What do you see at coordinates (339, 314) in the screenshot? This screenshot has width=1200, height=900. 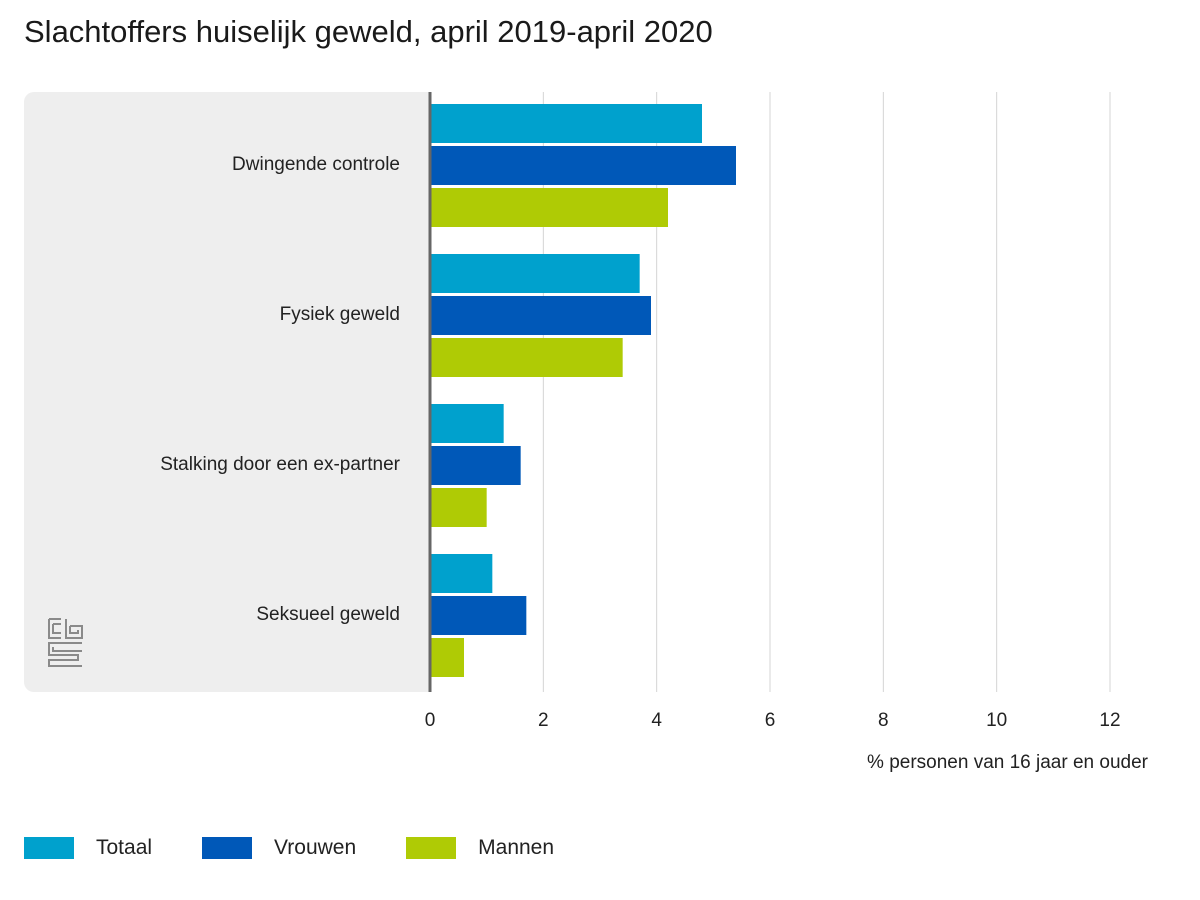 I see `category-label: Fysiek geweld` at bounding box center [339, 314].